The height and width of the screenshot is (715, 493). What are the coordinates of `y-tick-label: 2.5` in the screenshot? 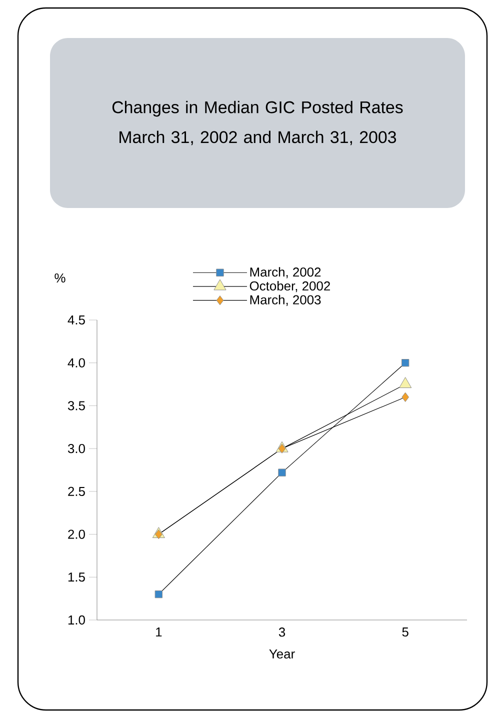 It's located at (76, 491).